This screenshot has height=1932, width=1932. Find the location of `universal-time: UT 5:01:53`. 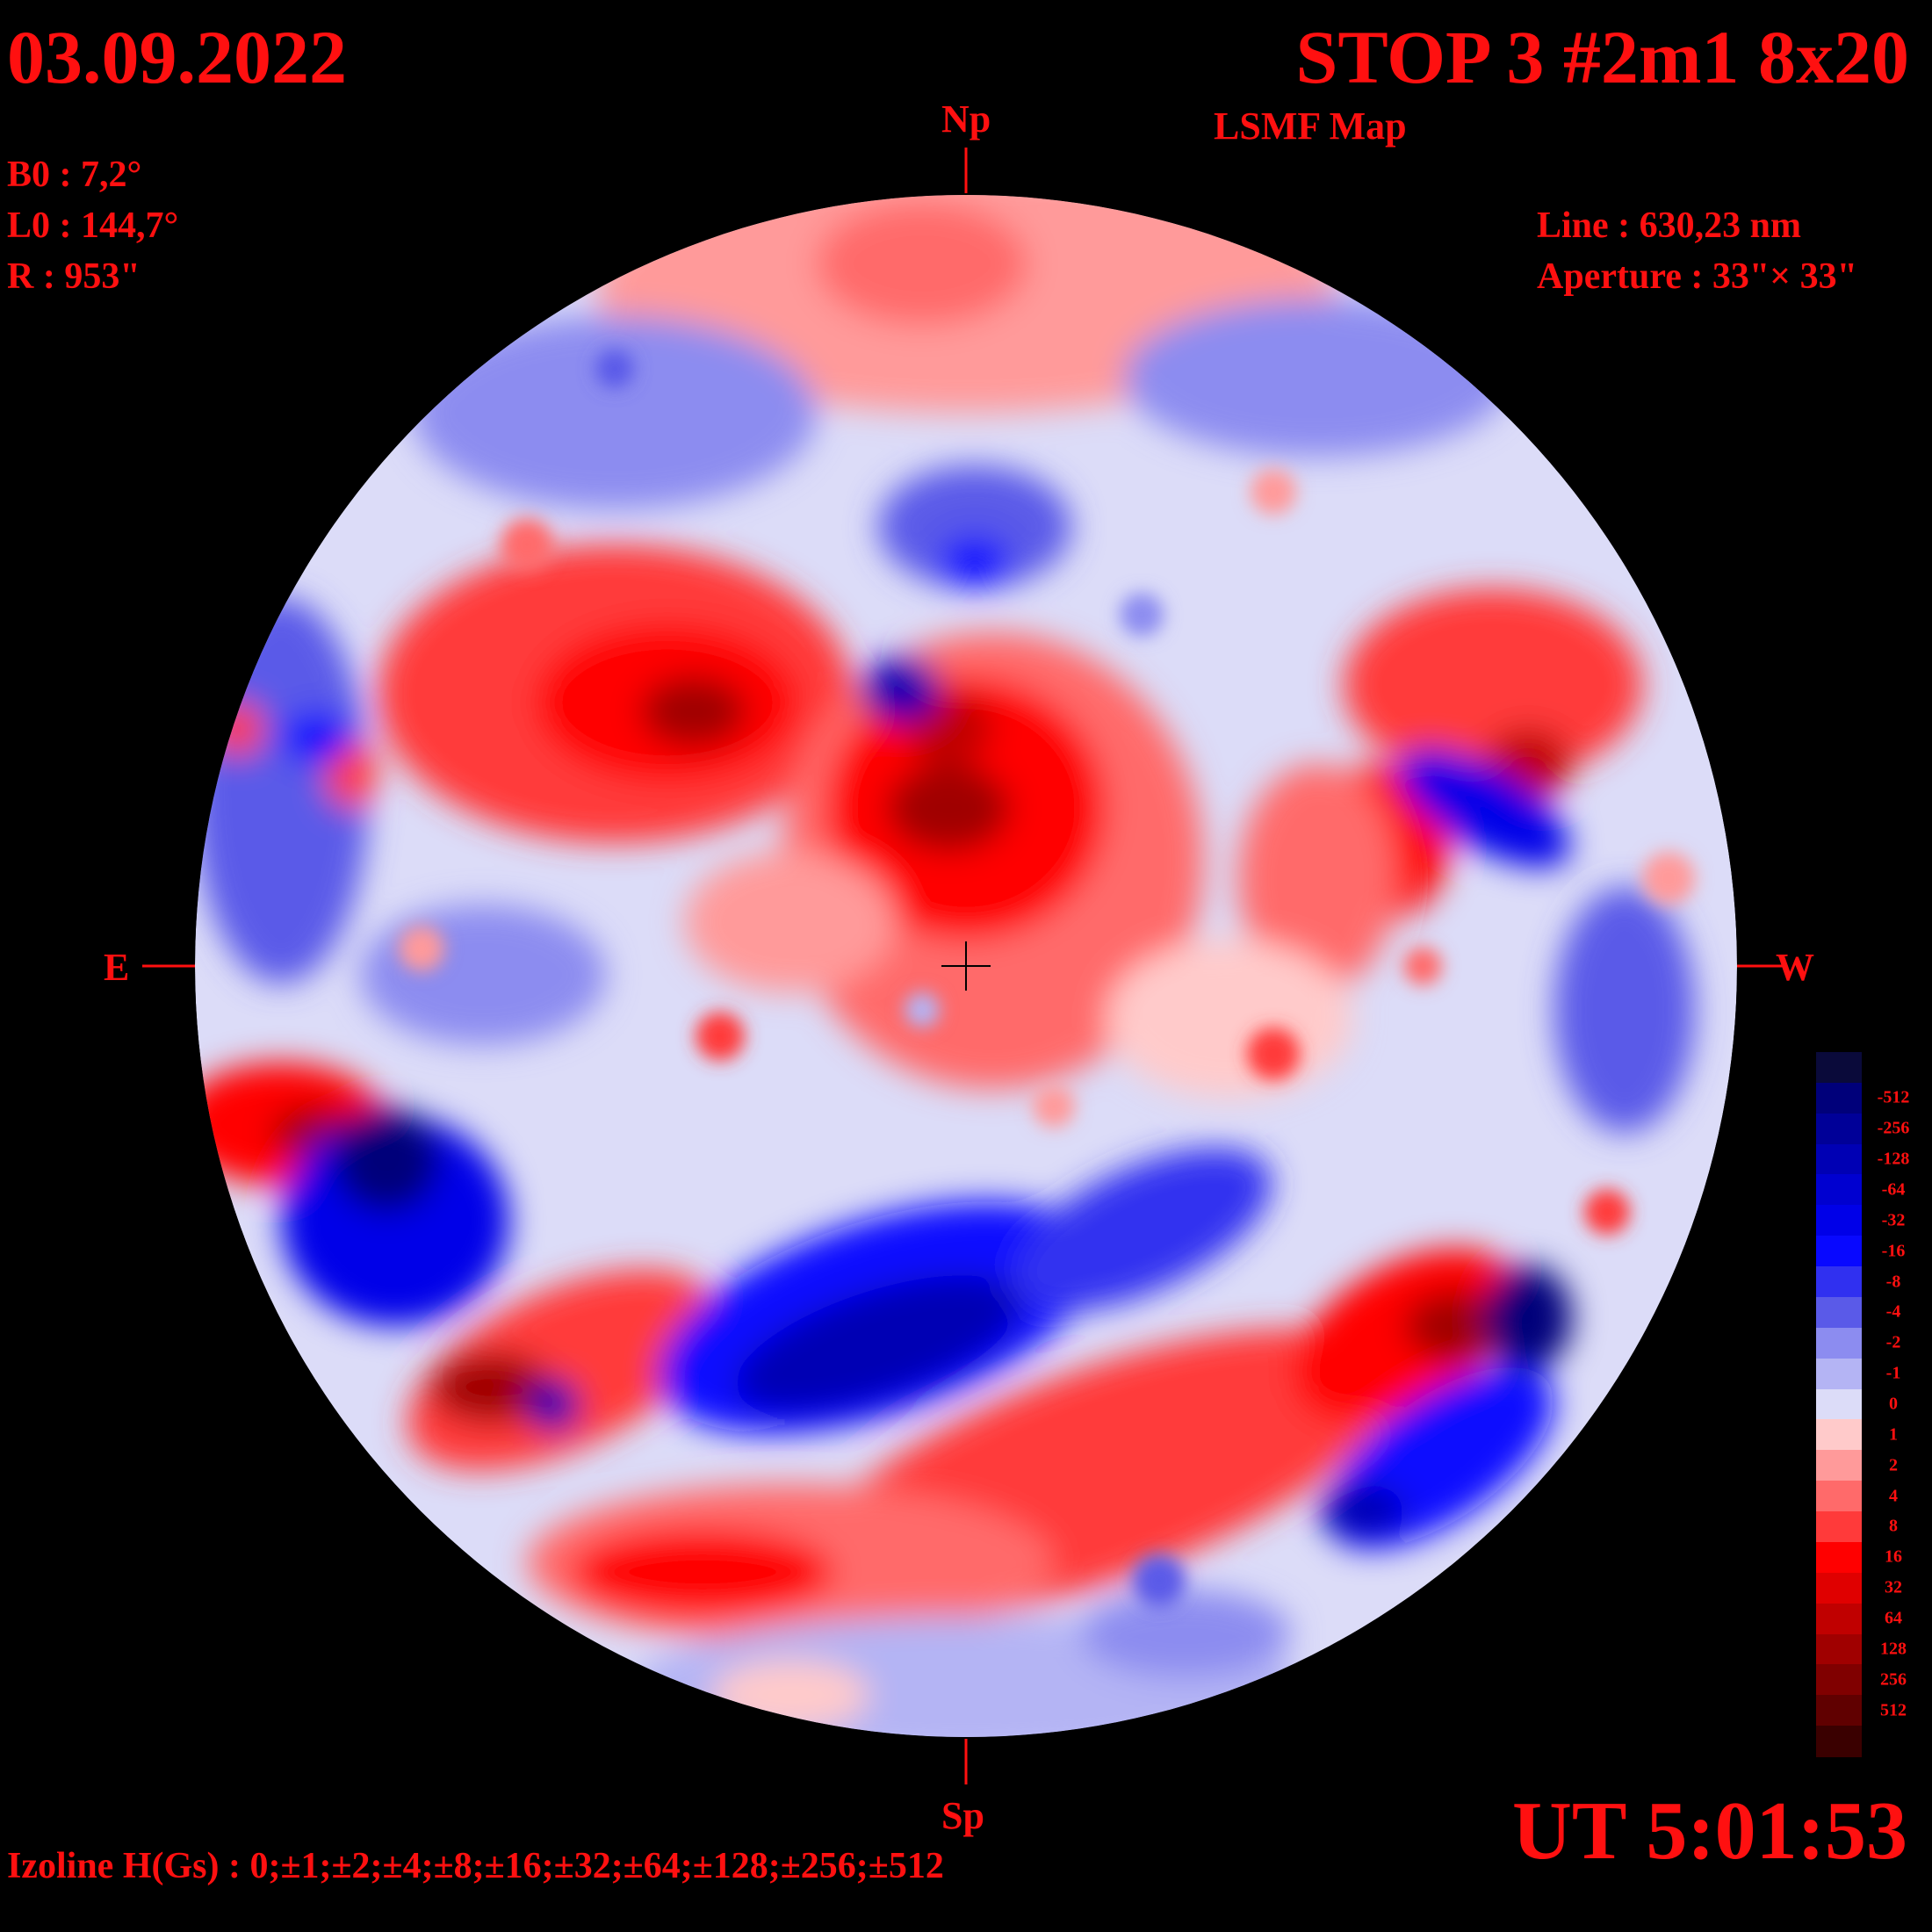

universal-time: UT 5:01:53 is located at coordinates (1709, 1831).